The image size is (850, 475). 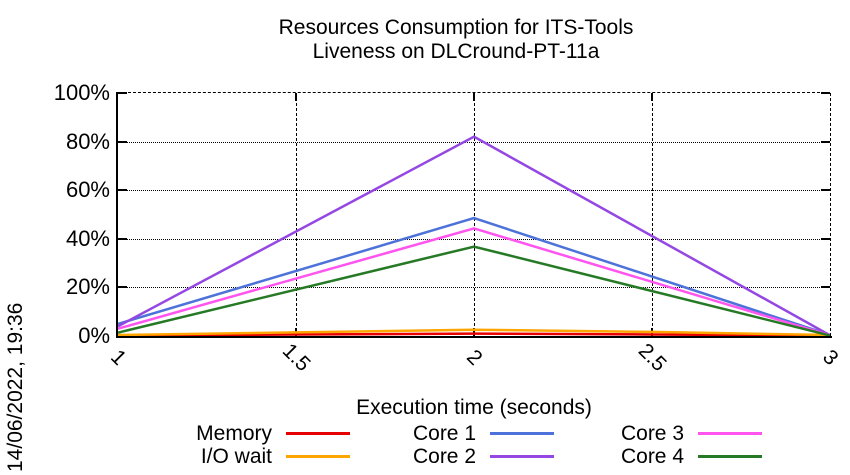 What do you see at coordinates (117, 215) in the screenshot?
I see `y-axis-line` at bounding box center [117, 215].